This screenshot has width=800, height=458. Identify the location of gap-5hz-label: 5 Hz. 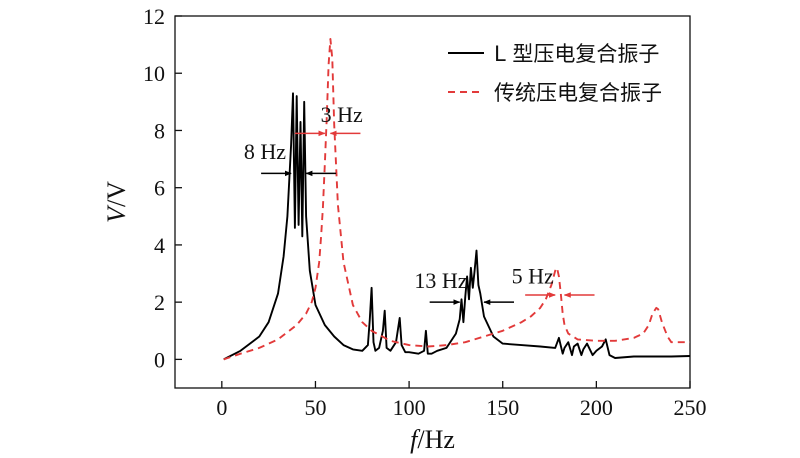
(533, 276).